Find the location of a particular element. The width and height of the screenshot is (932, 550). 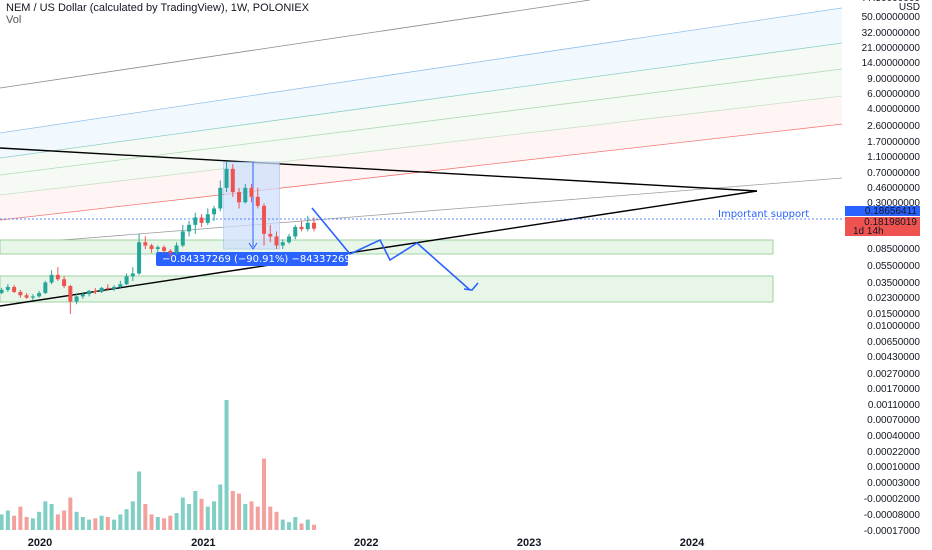

price-tick-label: -0.00008000 is located at coordinates (892, 515).